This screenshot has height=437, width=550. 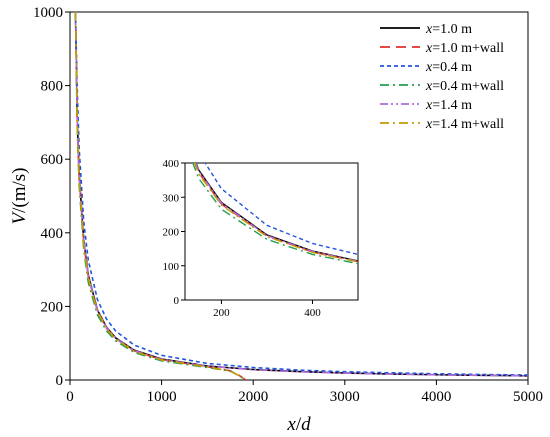 I want to click on inset-y-tick-label: 100, so click(x=171, y=267).